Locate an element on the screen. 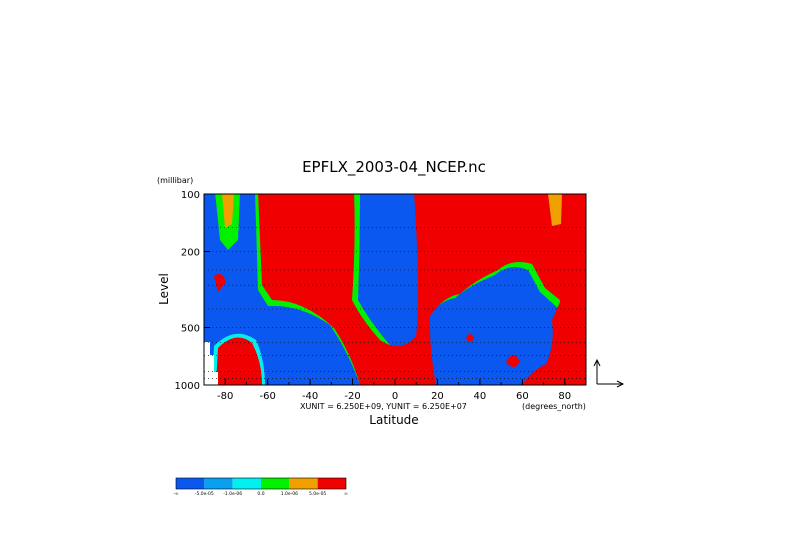 Image resolution: width=789 pixels, height=558 pixels. x-units-label: (degrees_north) is located at coordinates (554, 406).